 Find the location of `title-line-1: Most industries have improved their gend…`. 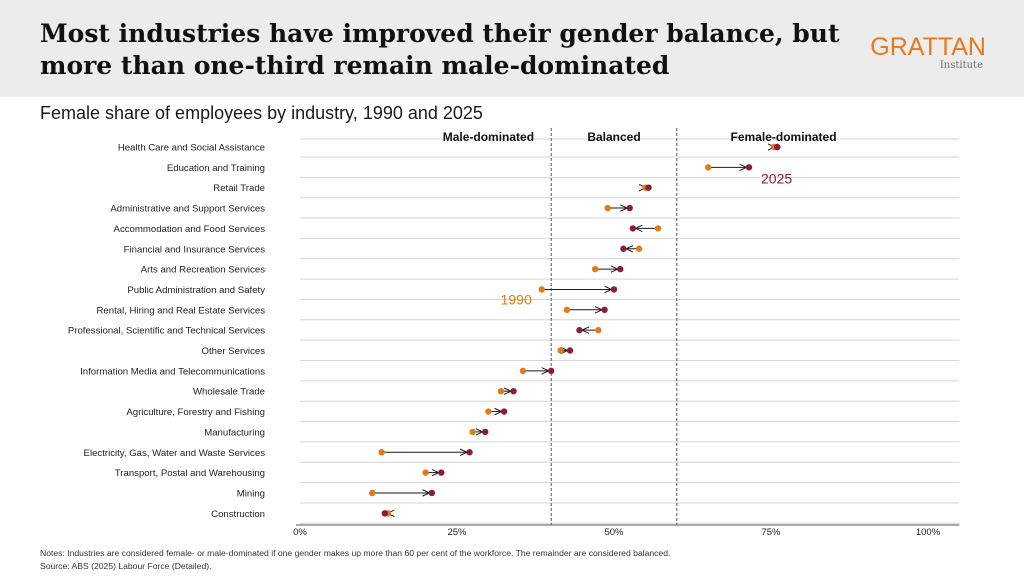

title-line-1: Most industries have improved their gend… is located at coordinates (440, 33).